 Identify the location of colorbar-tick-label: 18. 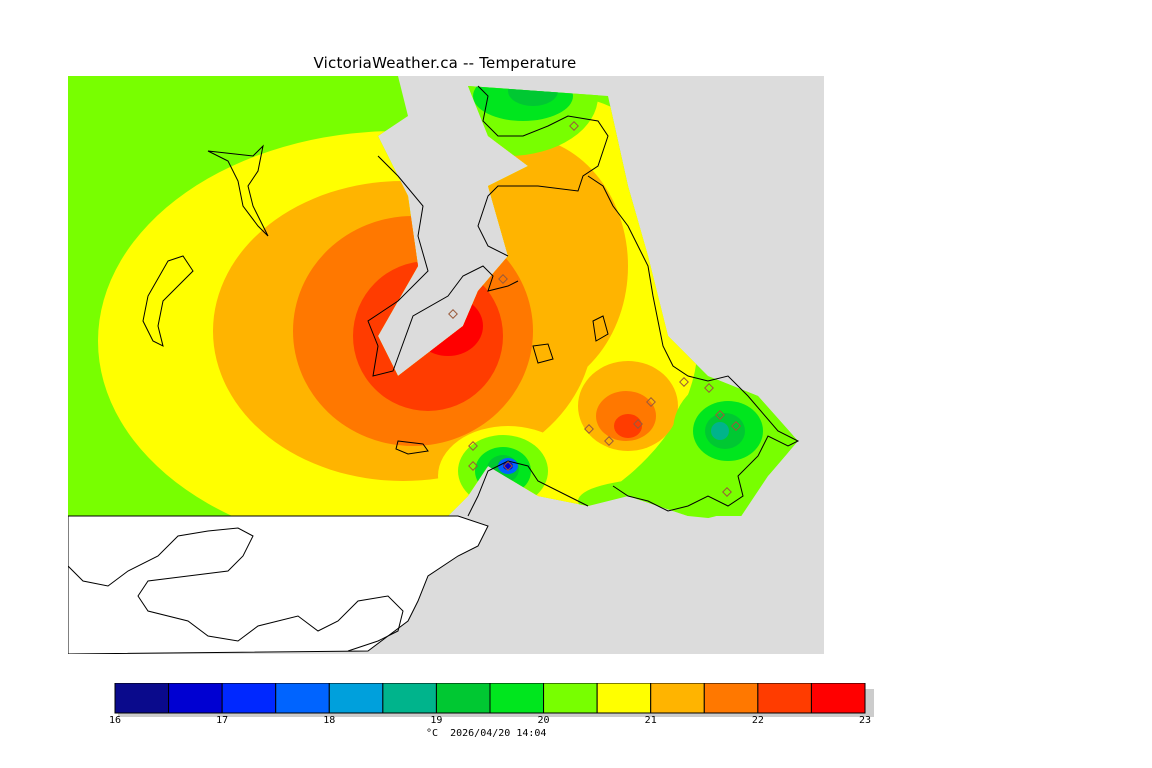
(329, 720).